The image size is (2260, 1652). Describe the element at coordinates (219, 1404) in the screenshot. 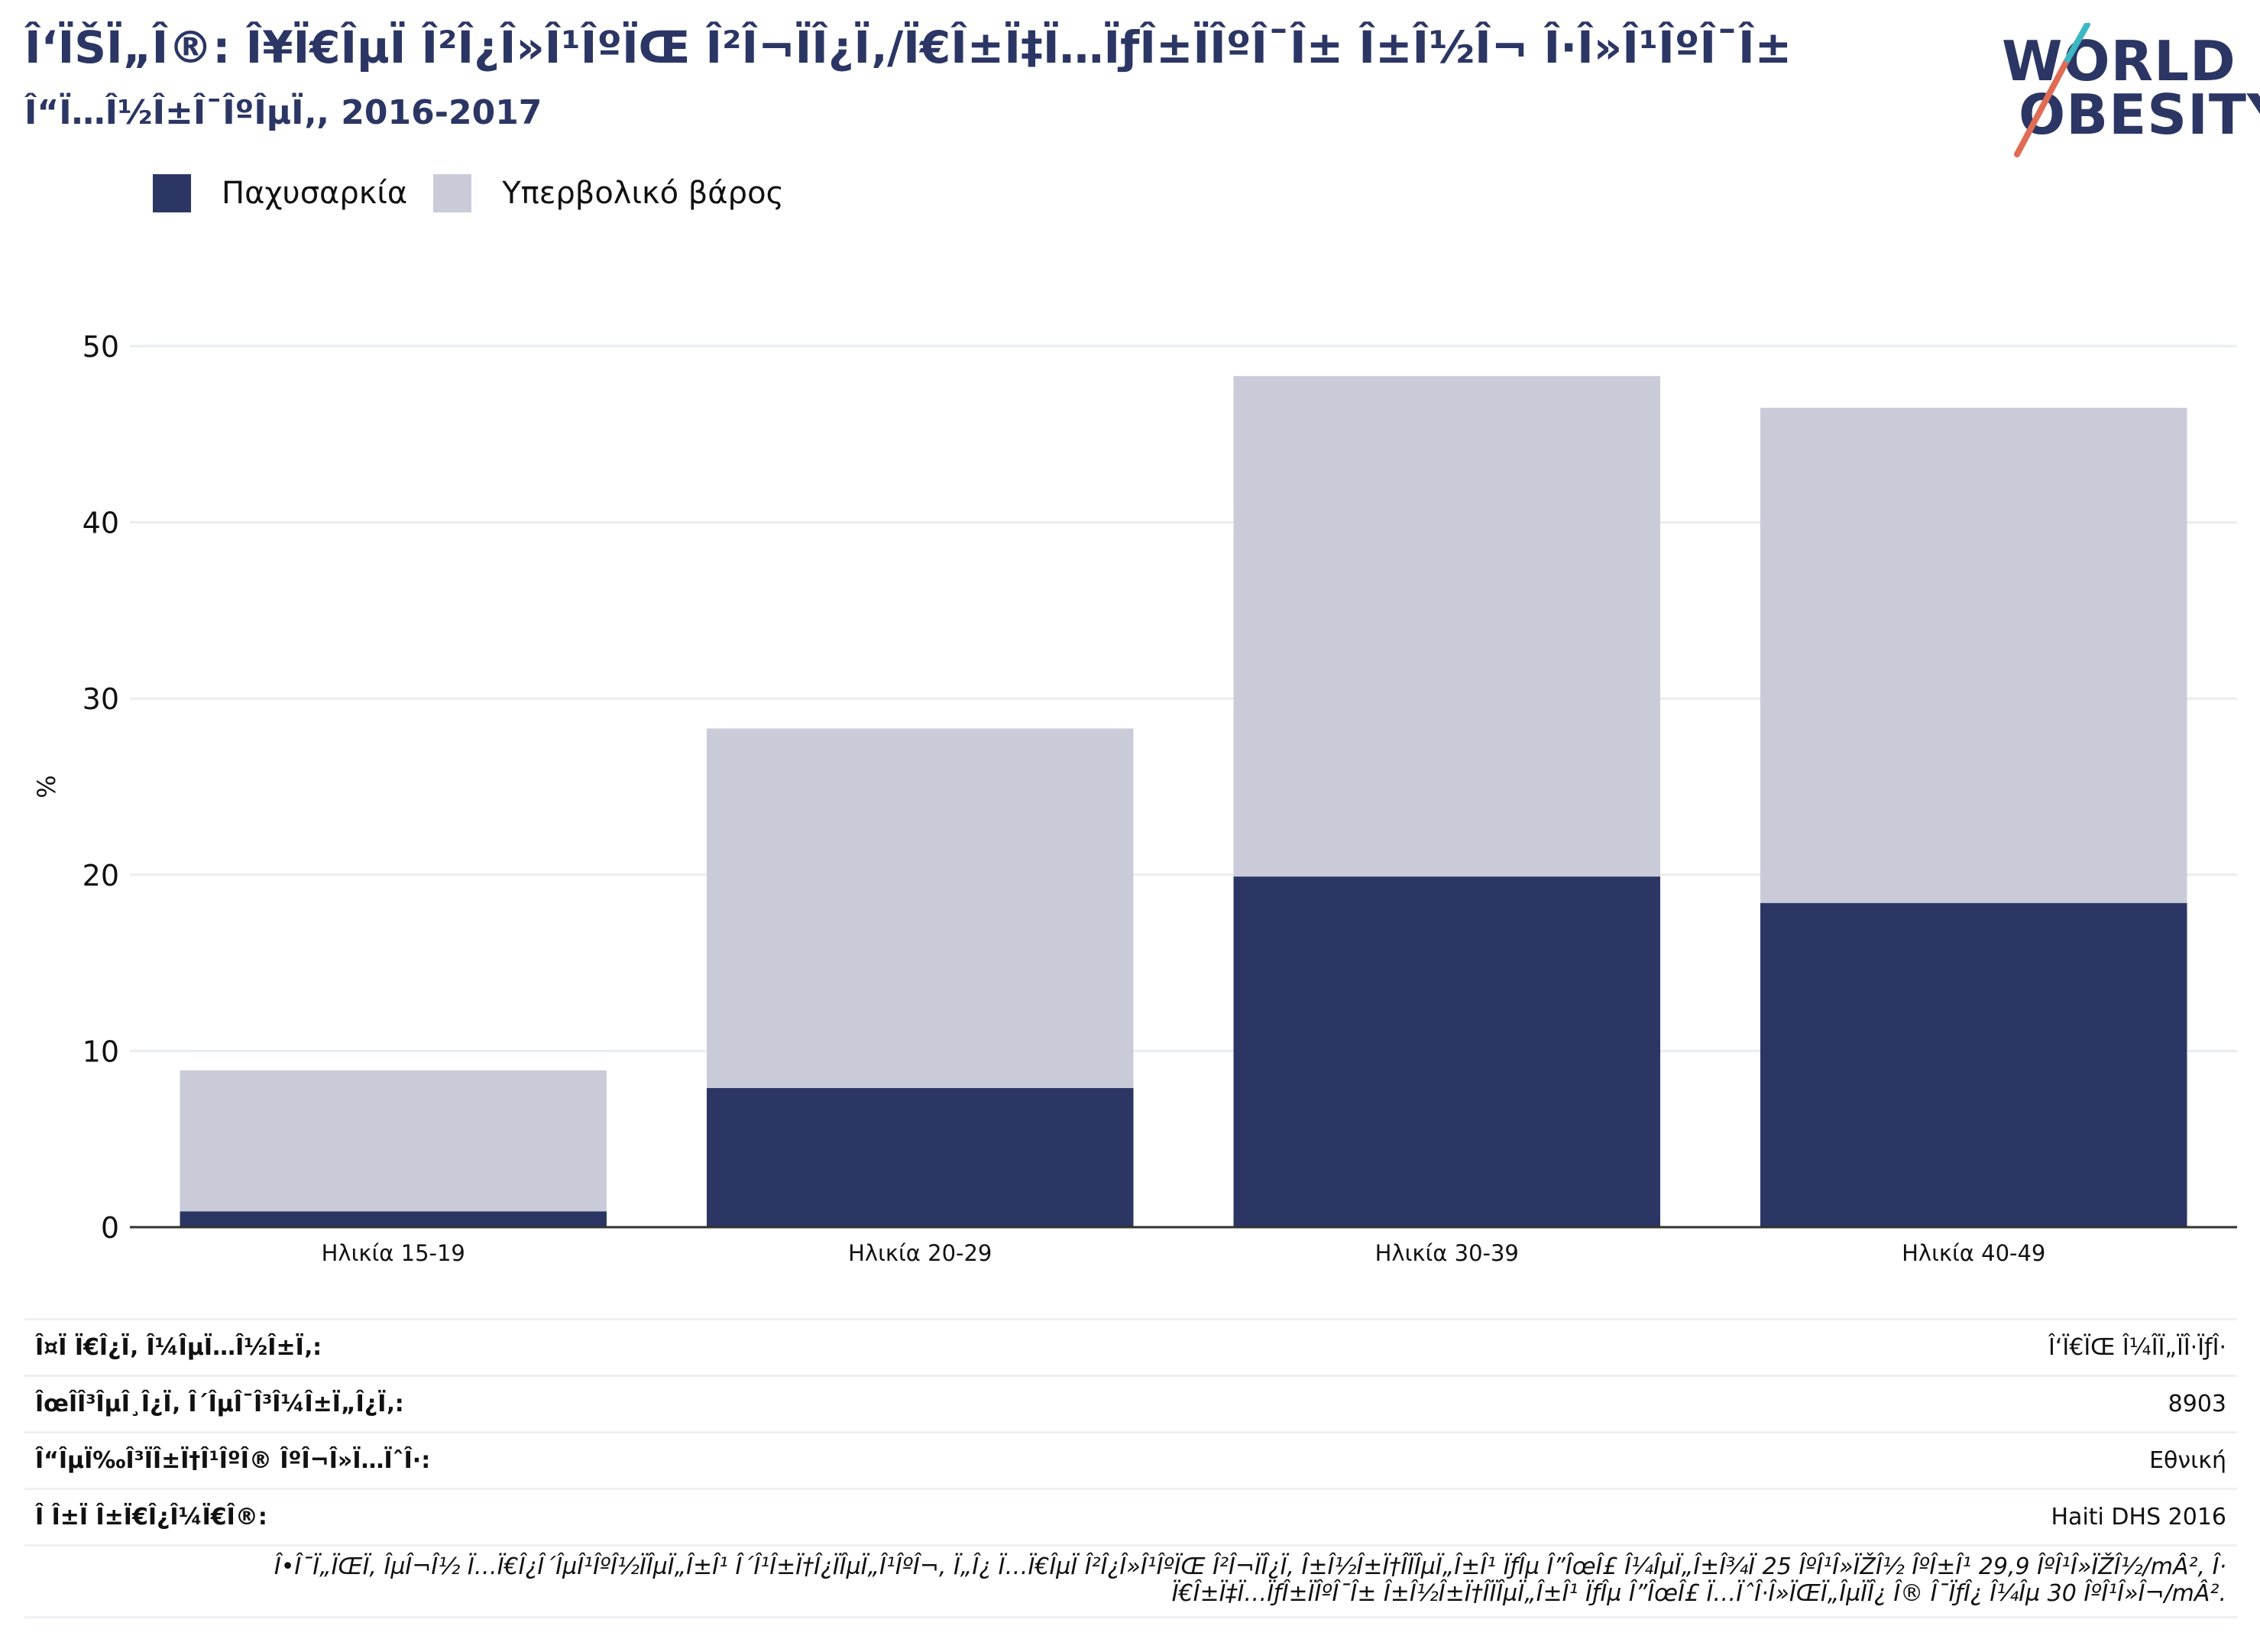

I see `info-label: ÎœÎ­Î³ÎµÎ¸Î¿Ï‚ Î´ÎµÎ¯Î³Î¼Î±Ï„Î¿Ï‚:` at that location.